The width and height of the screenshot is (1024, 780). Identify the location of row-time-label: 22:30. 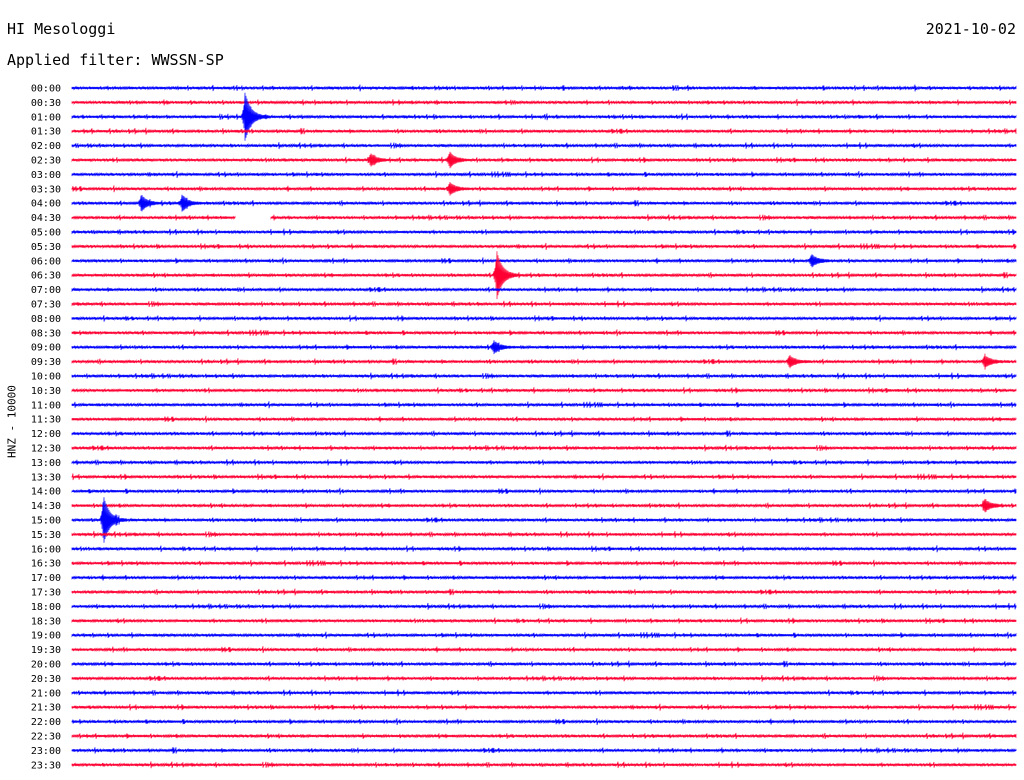
(46, 737).